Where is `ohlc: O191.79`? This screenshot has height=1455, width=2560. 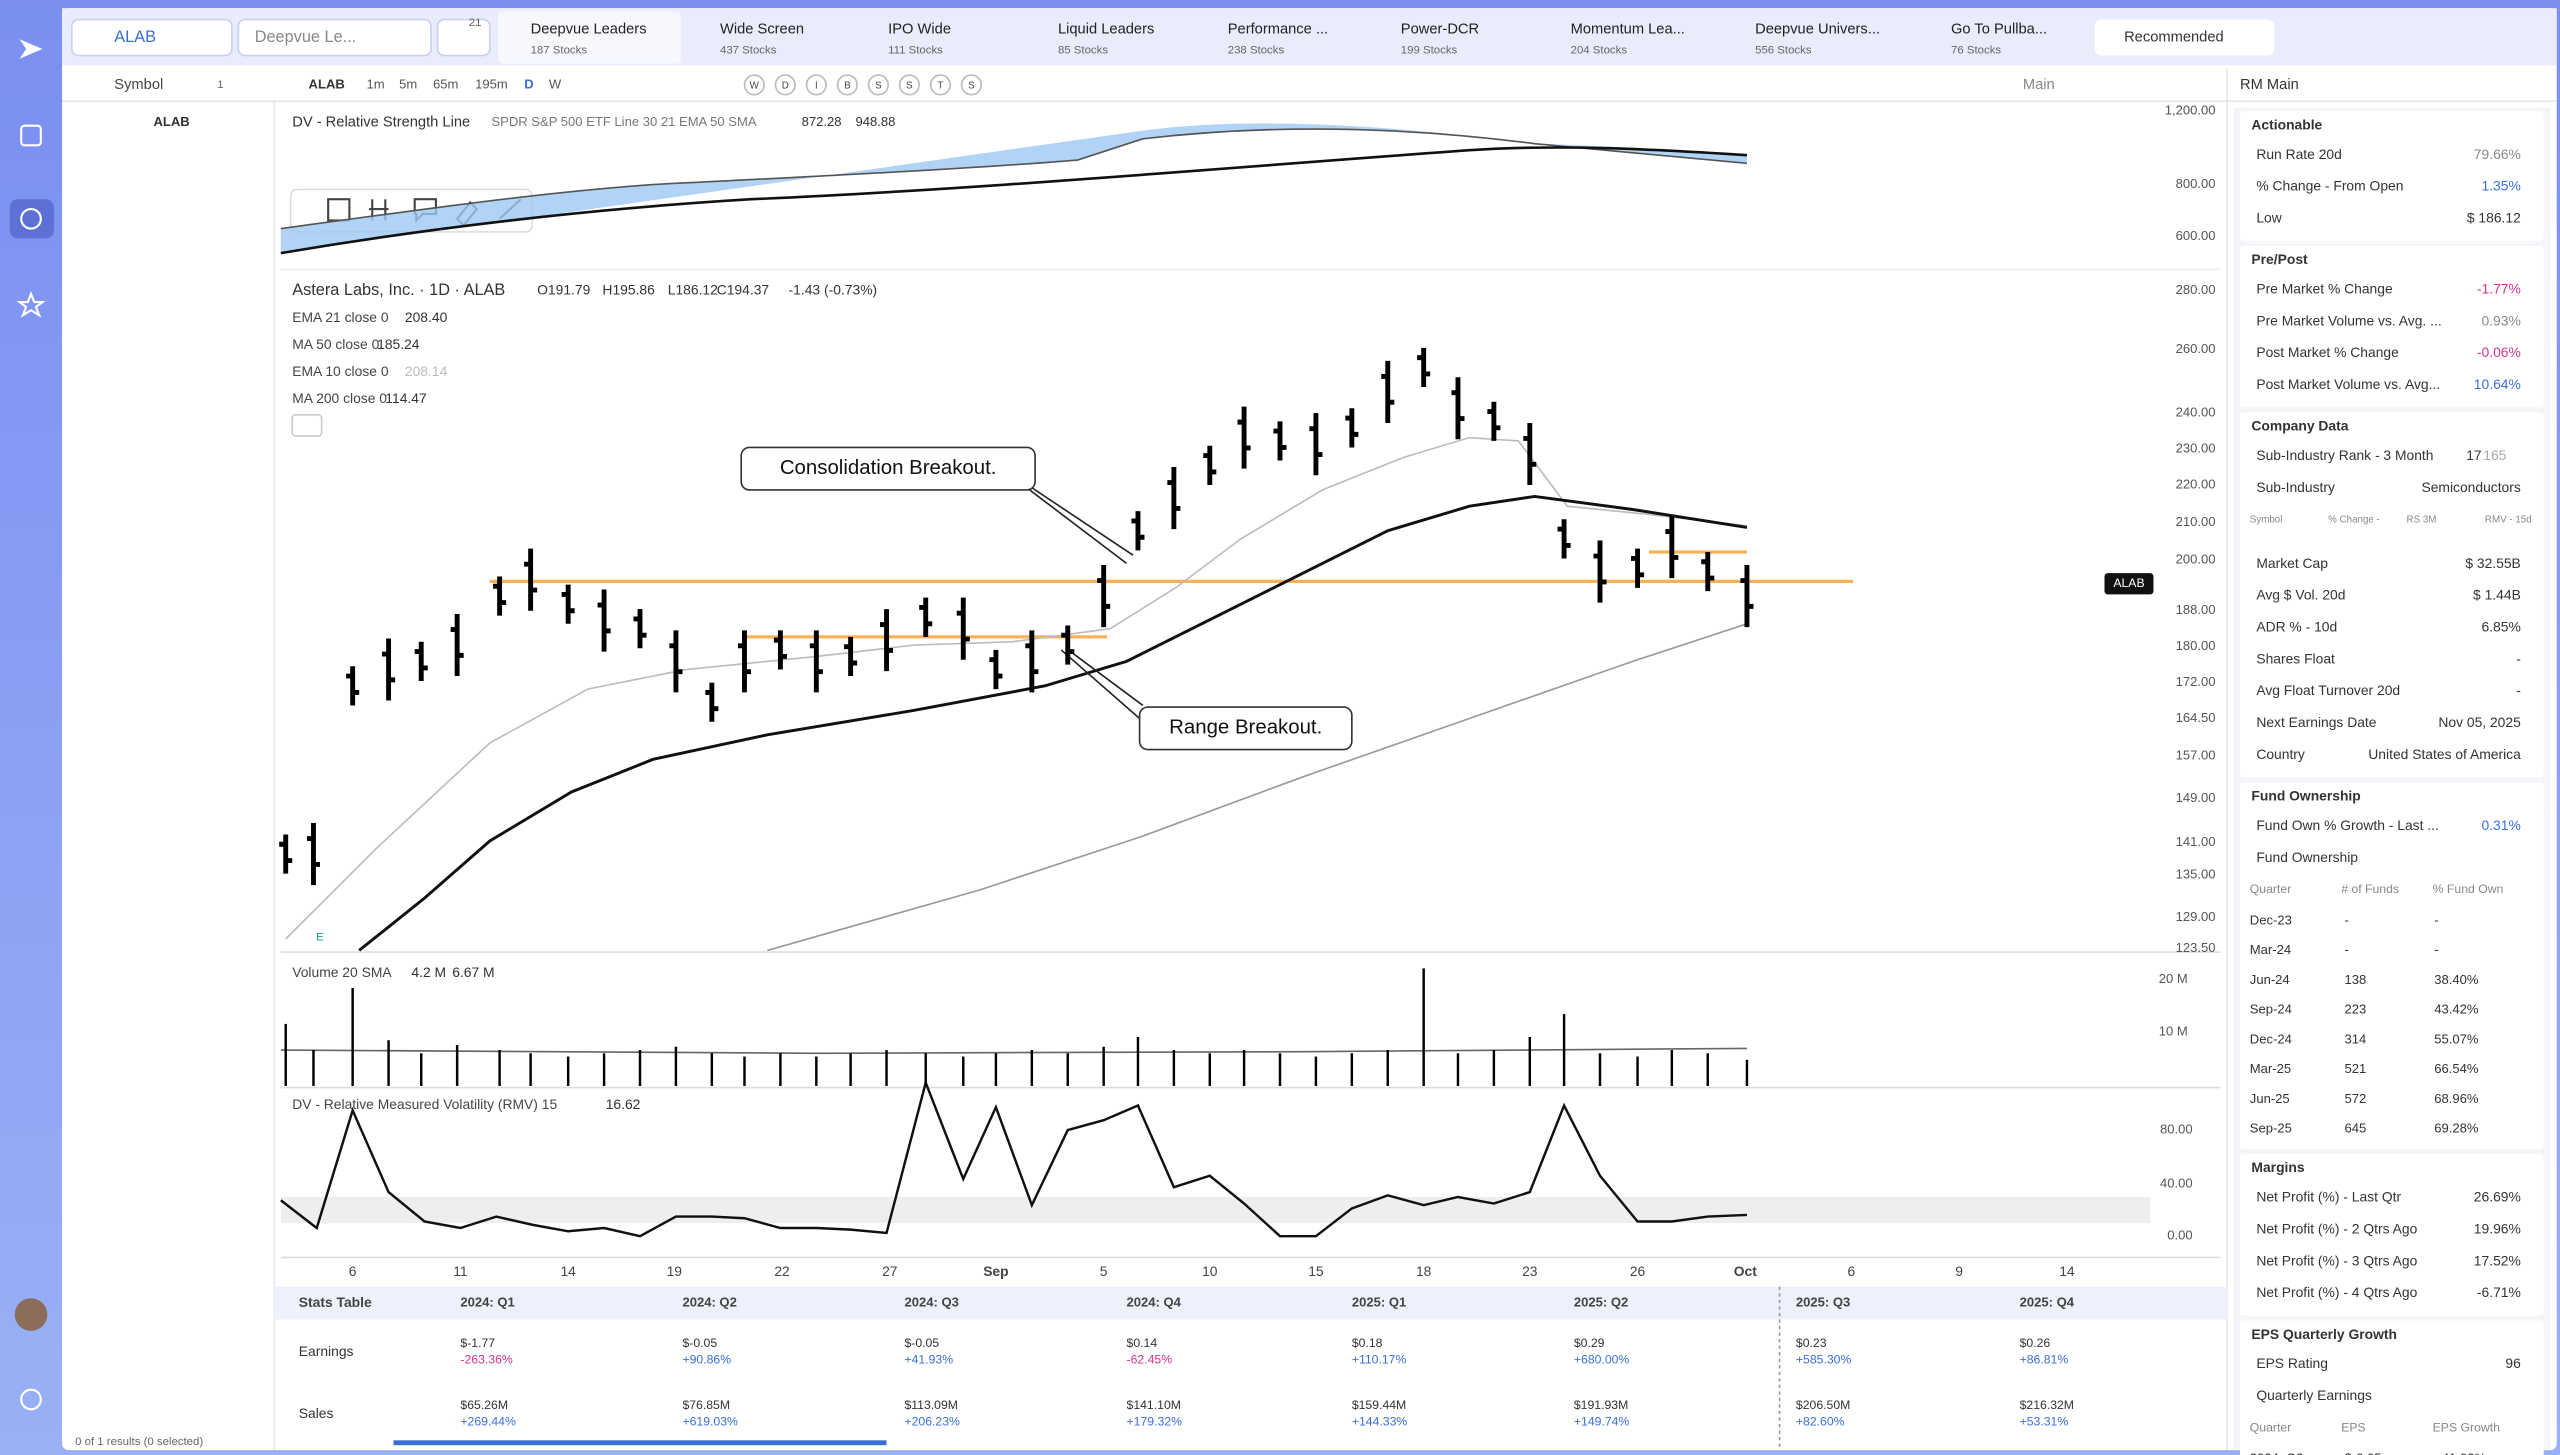
ohlc: O191.79 is located at coordinates (563, 289).